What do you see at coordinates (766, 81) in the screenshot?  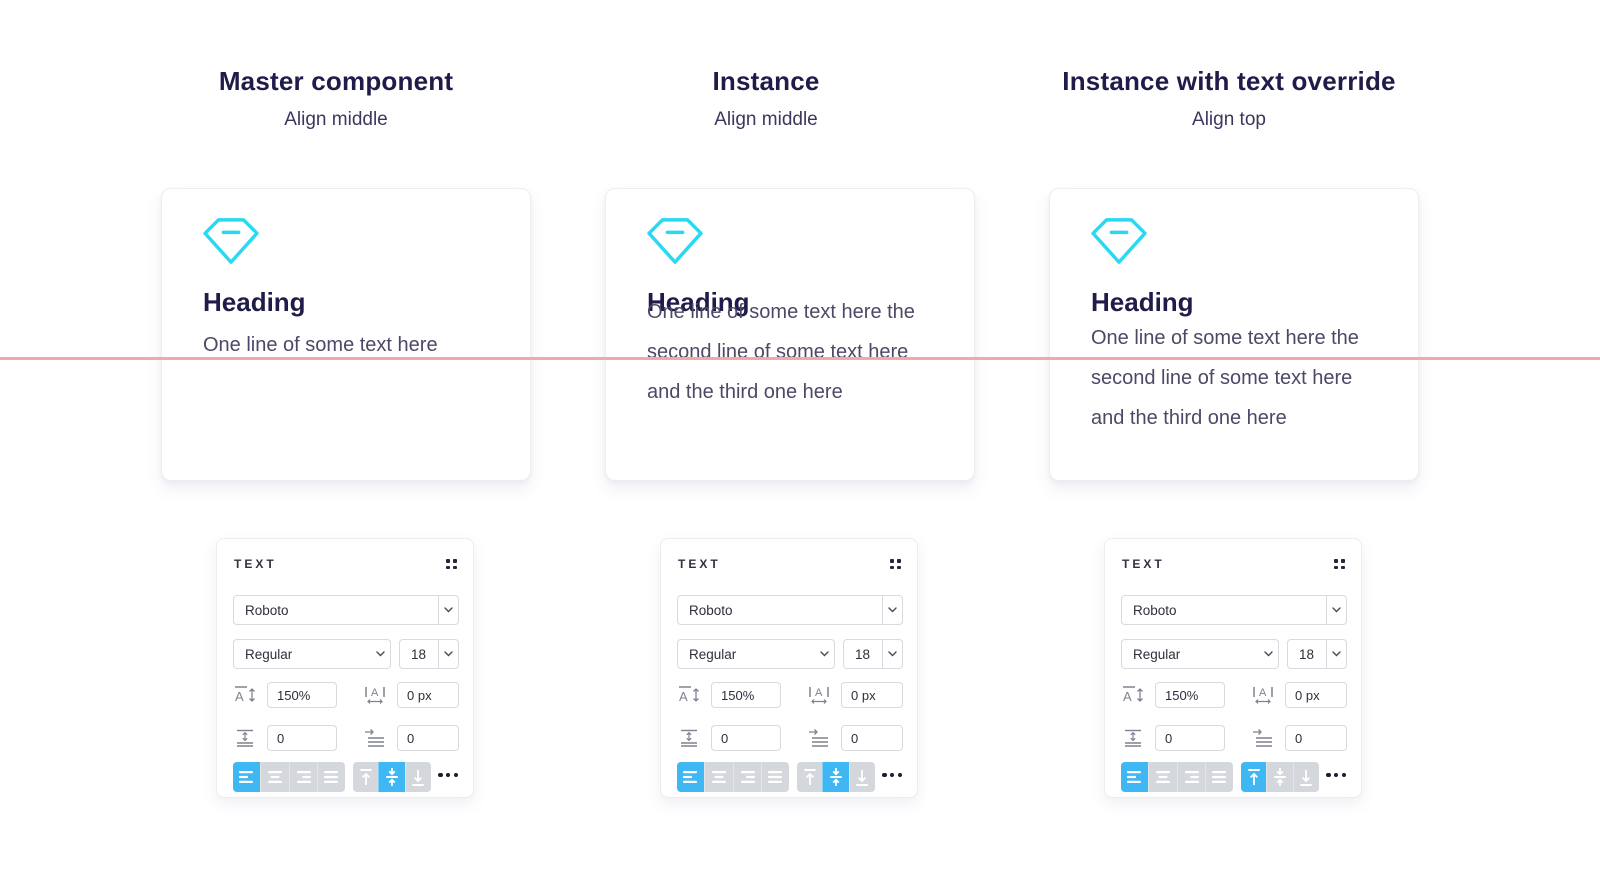 I see `column-title: Instance` at bounding box center [766, 81].